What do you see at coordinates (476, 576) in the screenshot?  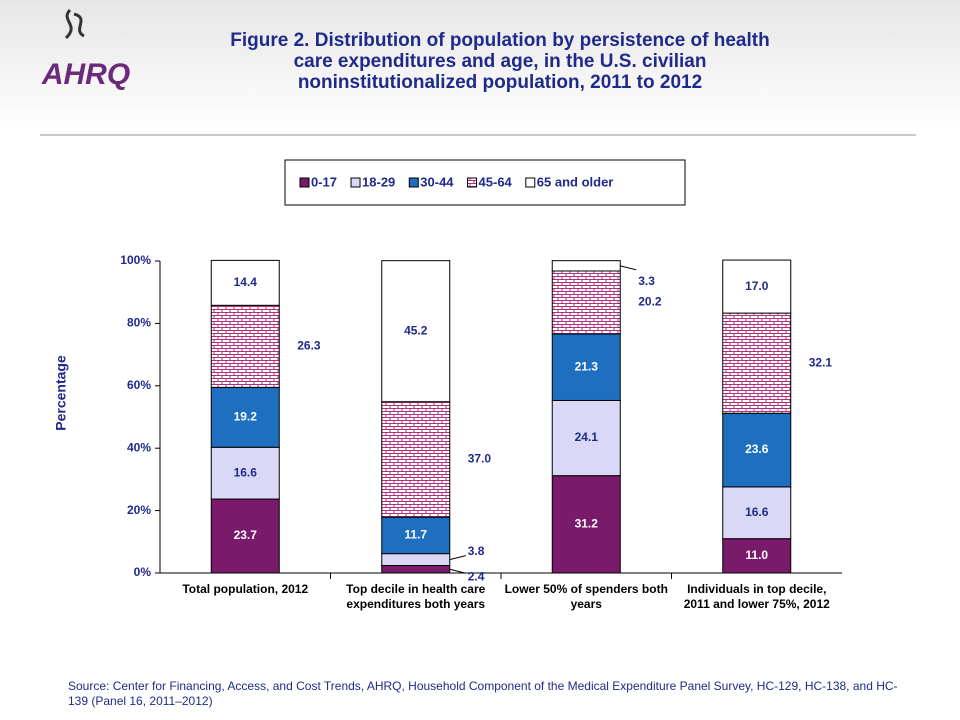 I see `value-label: 2.4` at bounding box center [476, 576].